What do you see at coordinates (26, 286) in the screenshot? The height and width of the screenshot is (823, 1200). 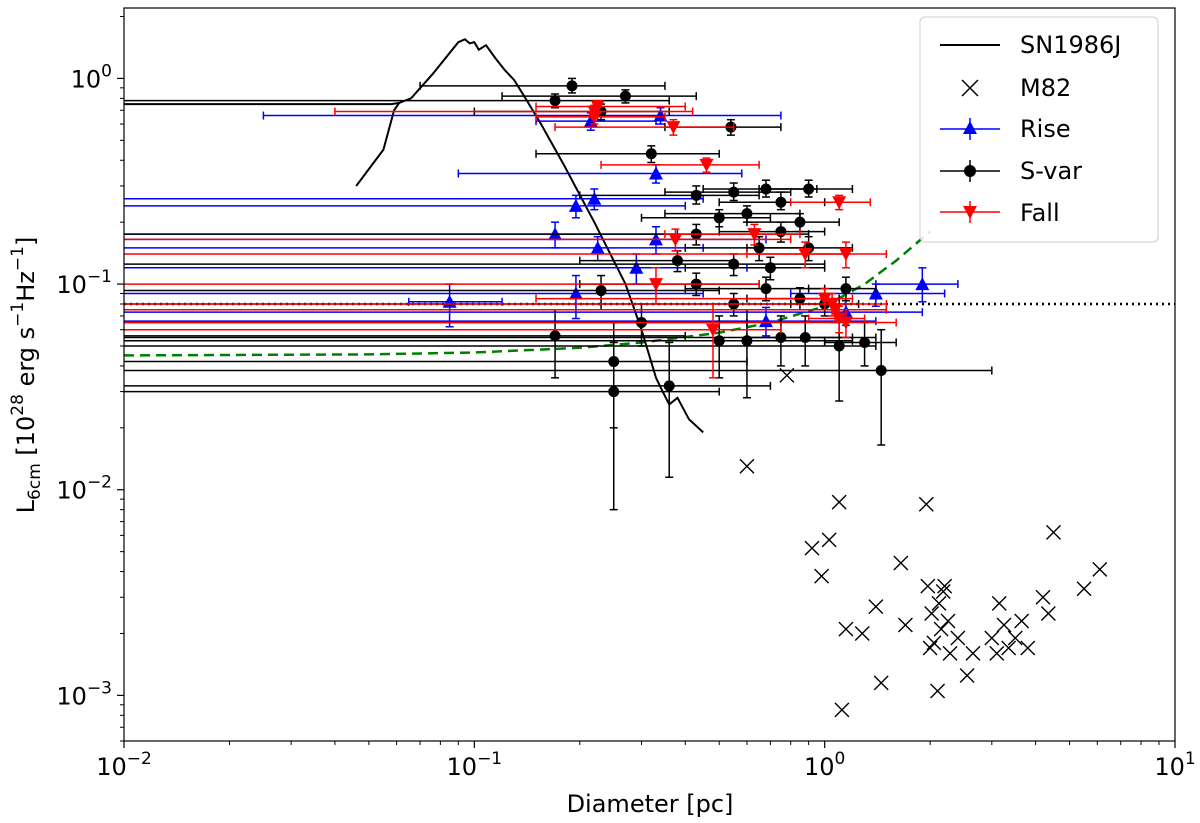 I see `y-label-unit2: Hz` at bounding box center [26, 286].